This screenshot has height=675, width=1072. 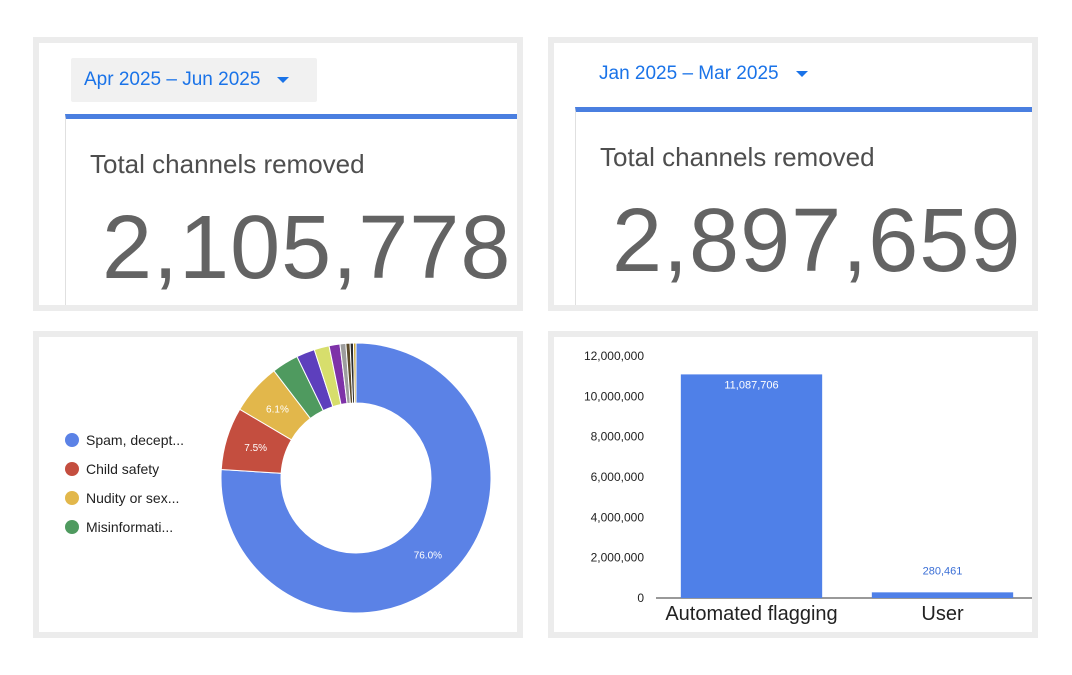 I want to click on date-range-selector-q2: Apr 2025 – Jun 2025, so click(x=194, y=80).